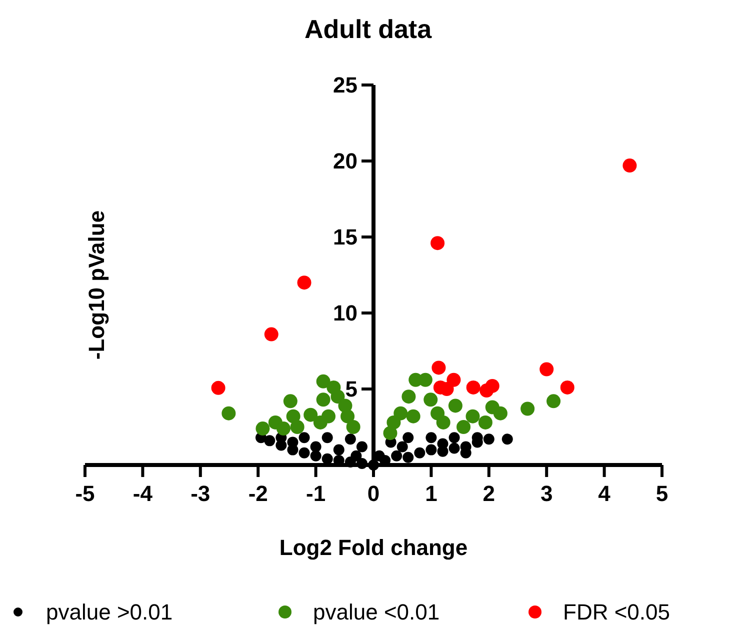 This screenshot has height=635, width=736. I want to click on x-tick-label: 1, so click(431, 493).